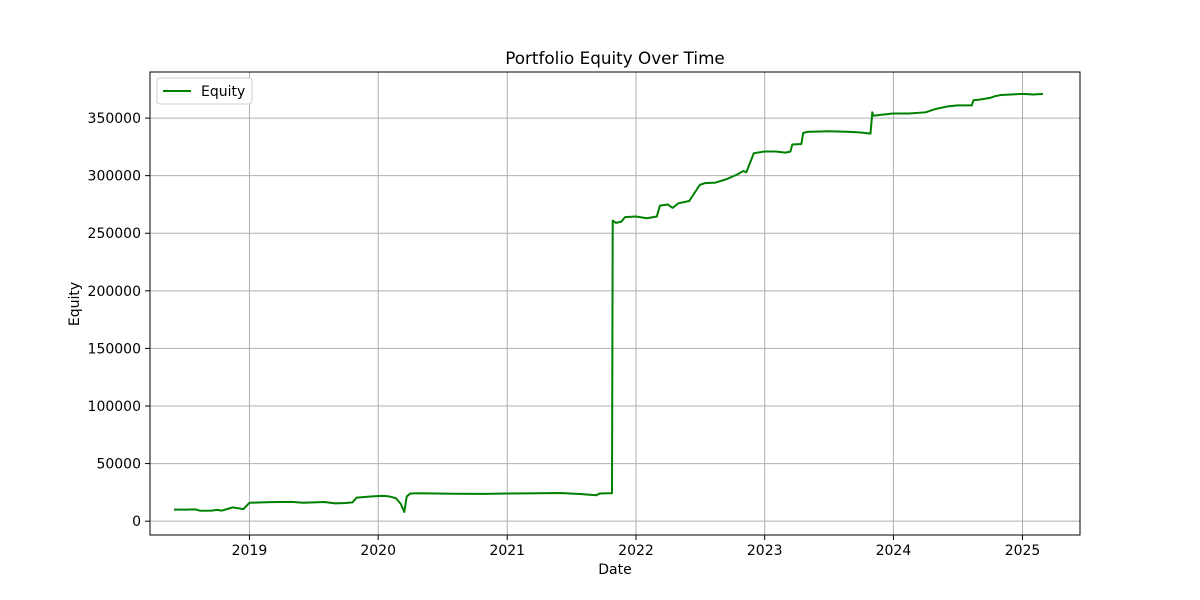  Describe the element at coordinates (378, 551) in the screenshot. I see `x-tick-label: 2020` at that location.